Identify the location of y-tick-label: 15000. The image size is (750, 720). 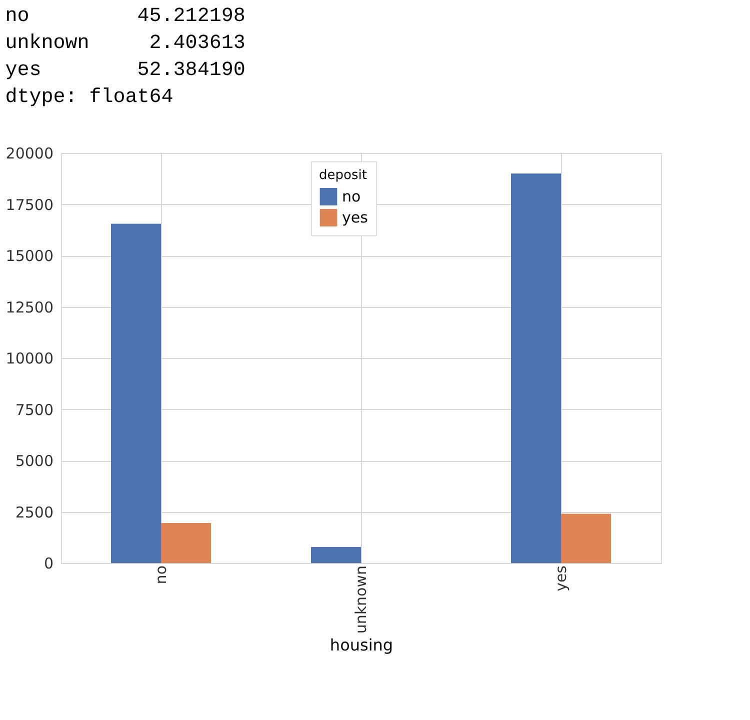
(30, 256).